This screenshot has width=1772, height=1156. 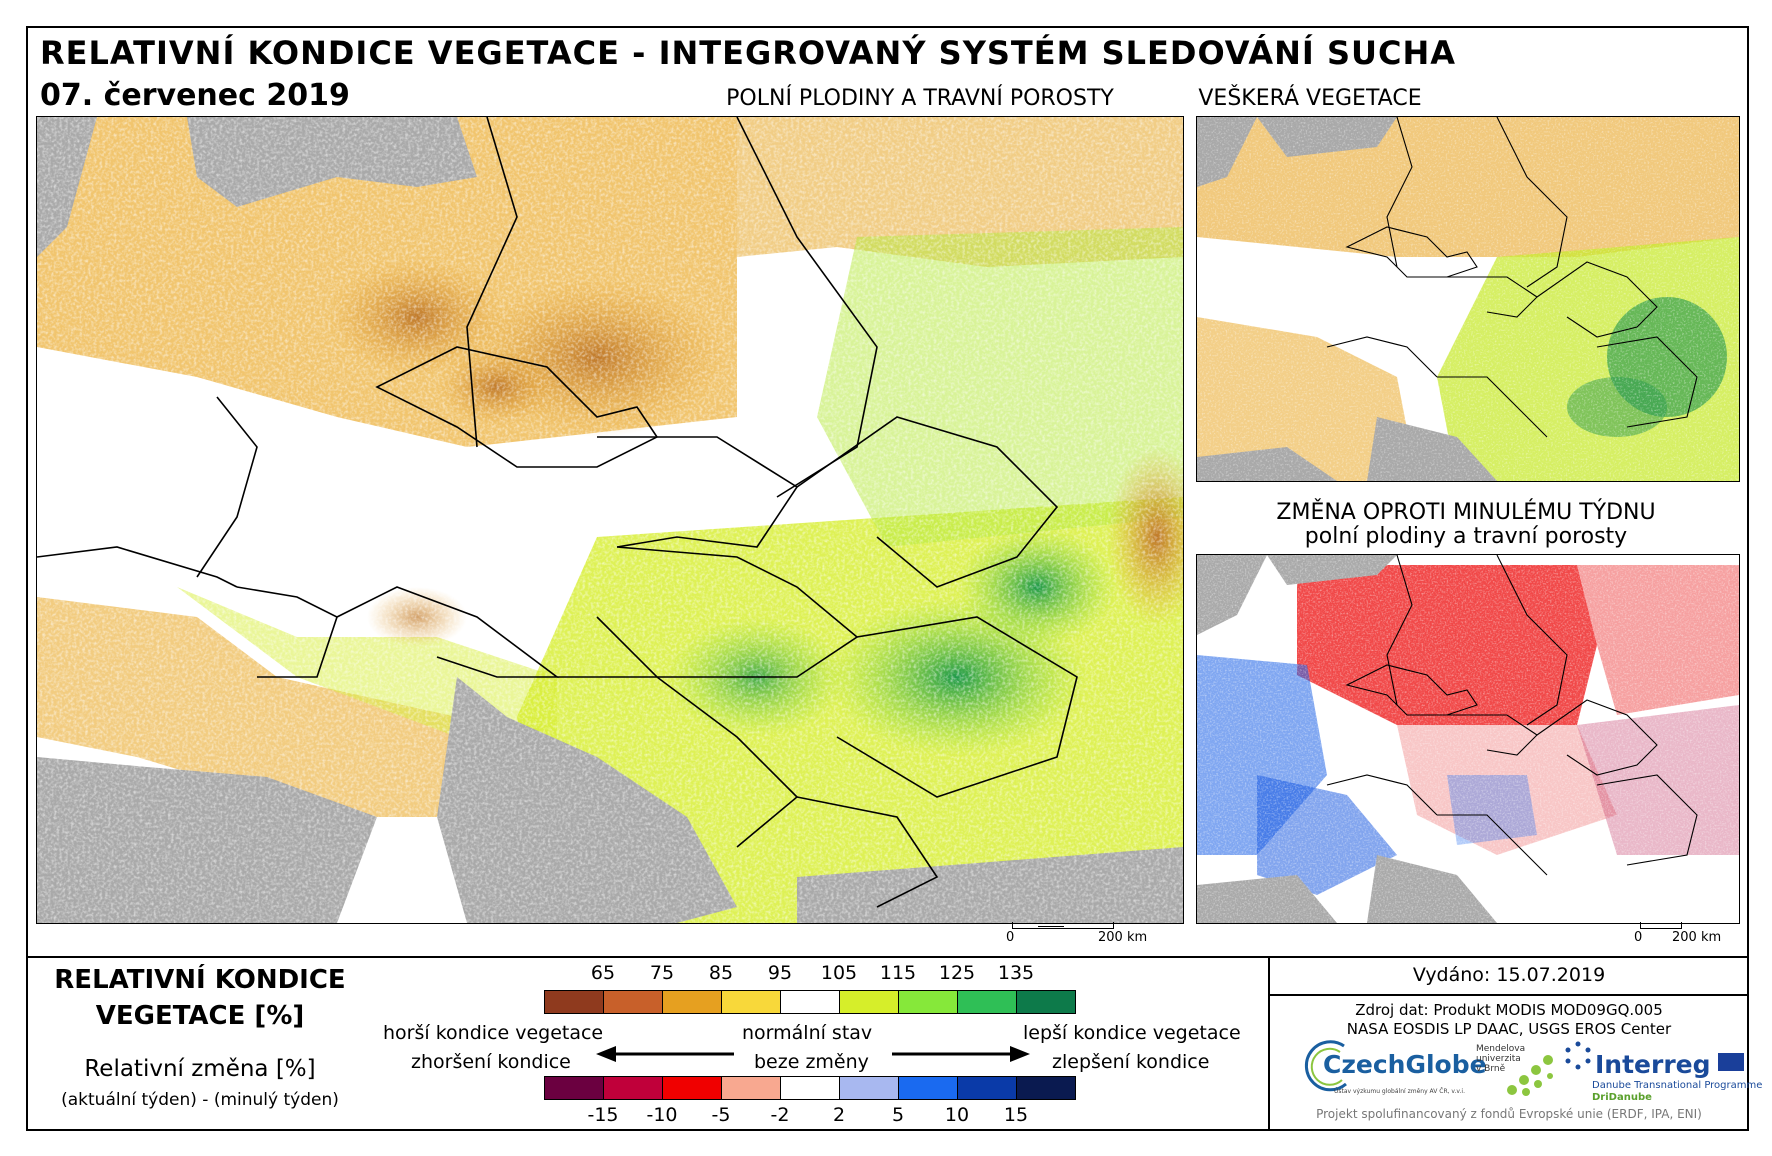 I want to click on worse-condition-label: horší kondice vegetace, so click(x=493, y=1033).